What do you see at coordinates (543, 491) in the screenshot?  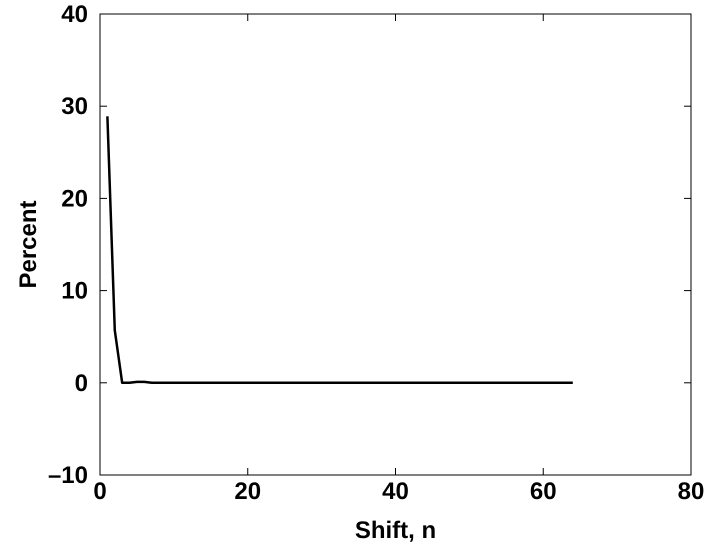 I see `x-tick-label: 60` at bounding box center [543, 491].